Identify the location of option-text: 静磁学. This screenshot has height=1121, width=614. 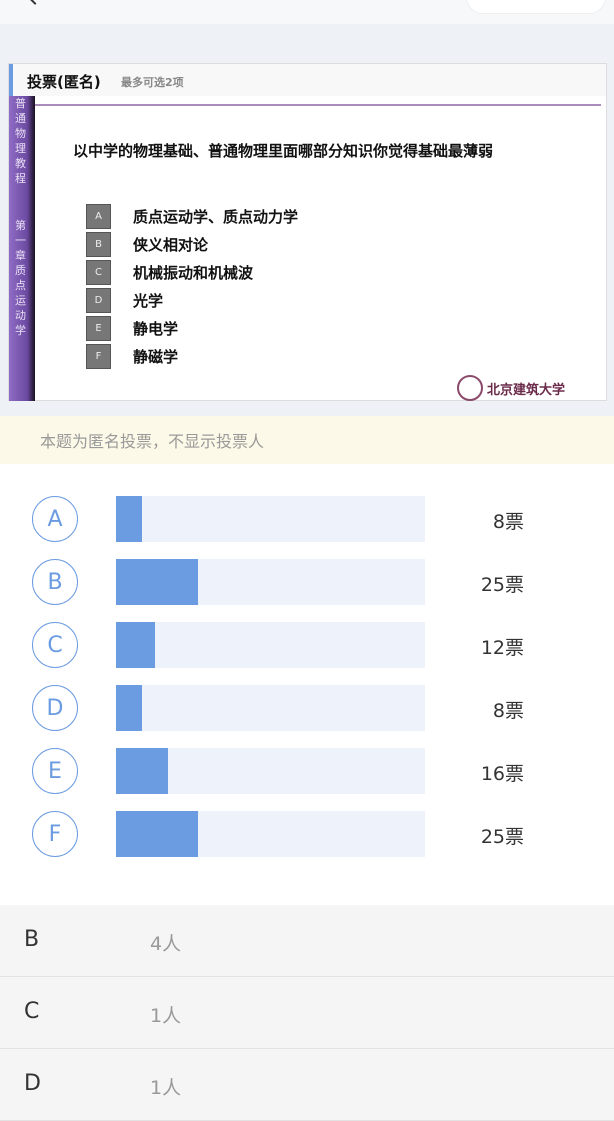
(156, 357).